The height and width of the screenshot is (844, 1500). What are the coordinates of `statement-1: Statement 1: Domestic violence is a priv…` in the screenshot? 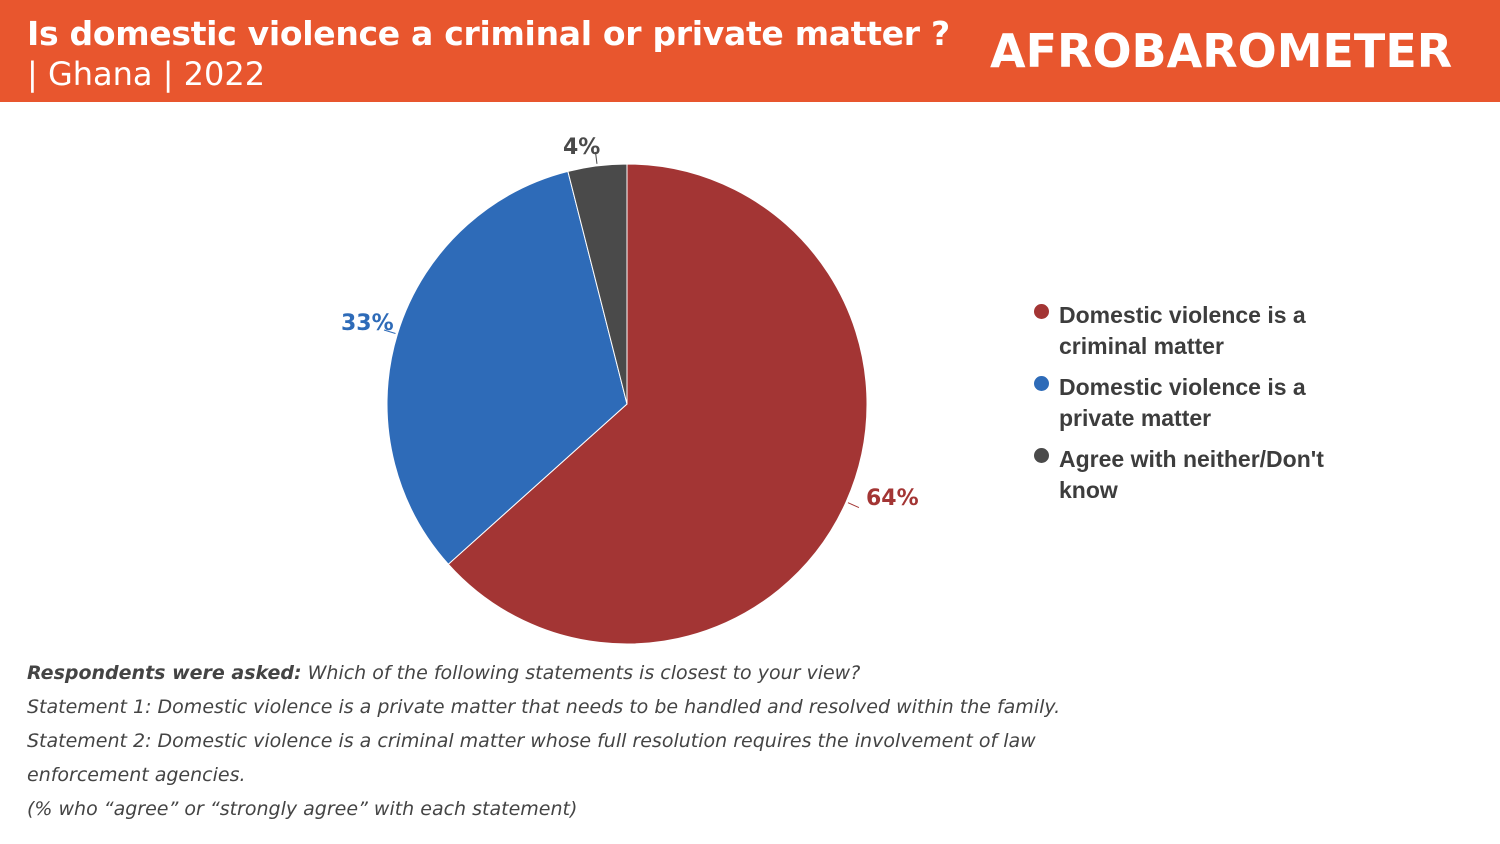 It's located at (544, 707).